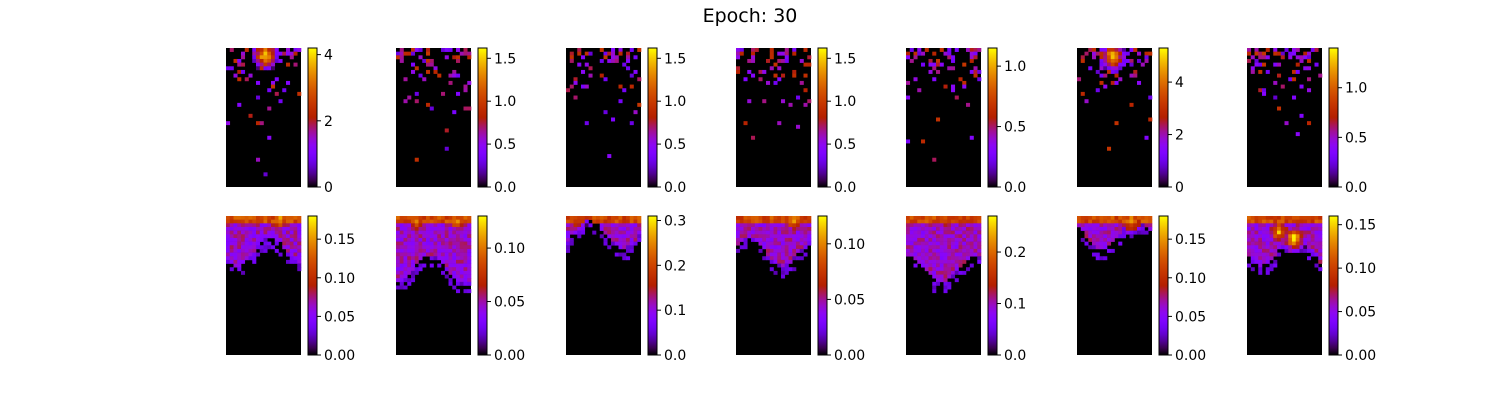  What do you see at coordinates (675, 266) in the screenshot?
I see `colorbar-tick-label: 0.2` at bounding box center [675, 266].